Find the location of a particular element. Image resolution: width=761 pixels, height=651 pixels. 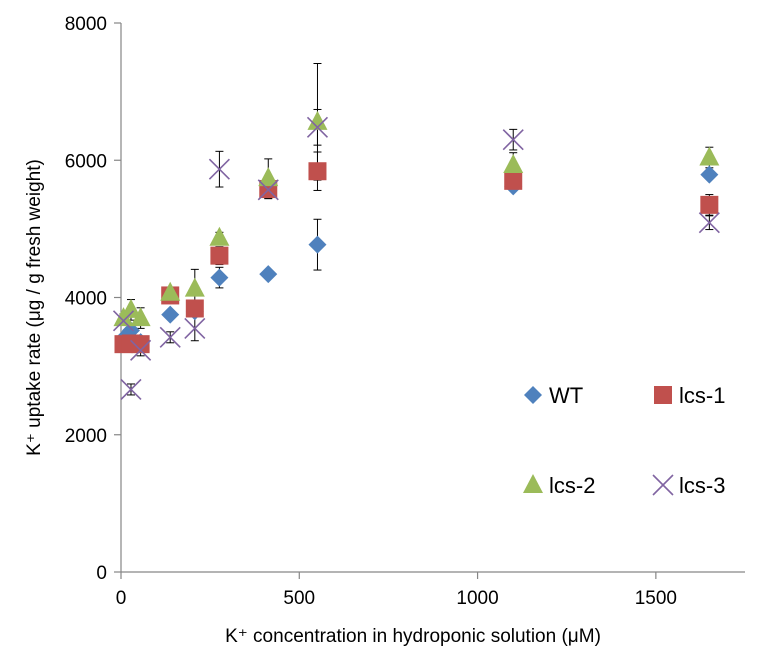

legend-item-lcs-2: lcs-2 is located at coordinates (559, 485).